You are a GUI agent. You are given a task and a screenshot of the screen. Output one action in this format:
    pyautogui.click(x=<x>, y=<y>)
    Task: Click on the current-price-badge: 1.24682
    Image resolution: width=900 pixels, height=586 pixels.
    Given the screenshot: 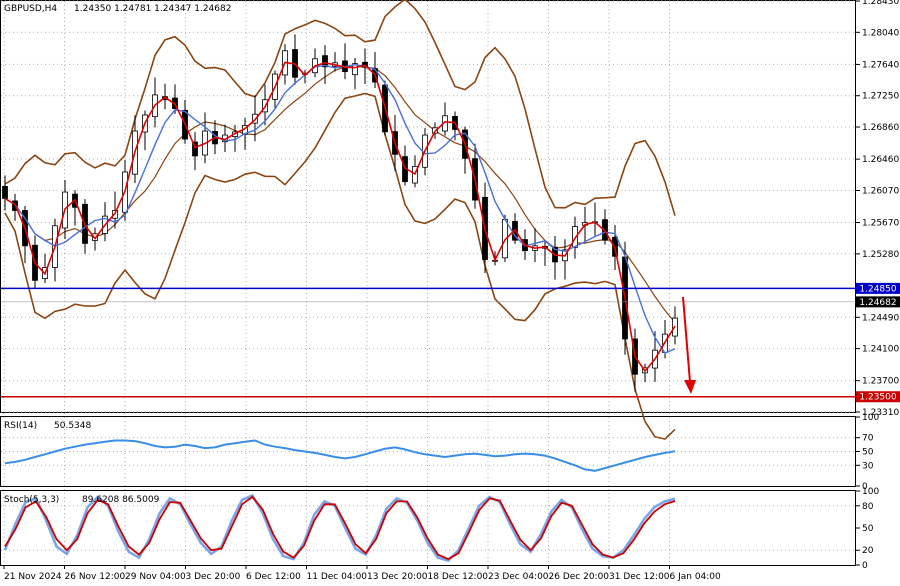 What is the action you would take?
    pyautogui.click(x=878, y=302)
    